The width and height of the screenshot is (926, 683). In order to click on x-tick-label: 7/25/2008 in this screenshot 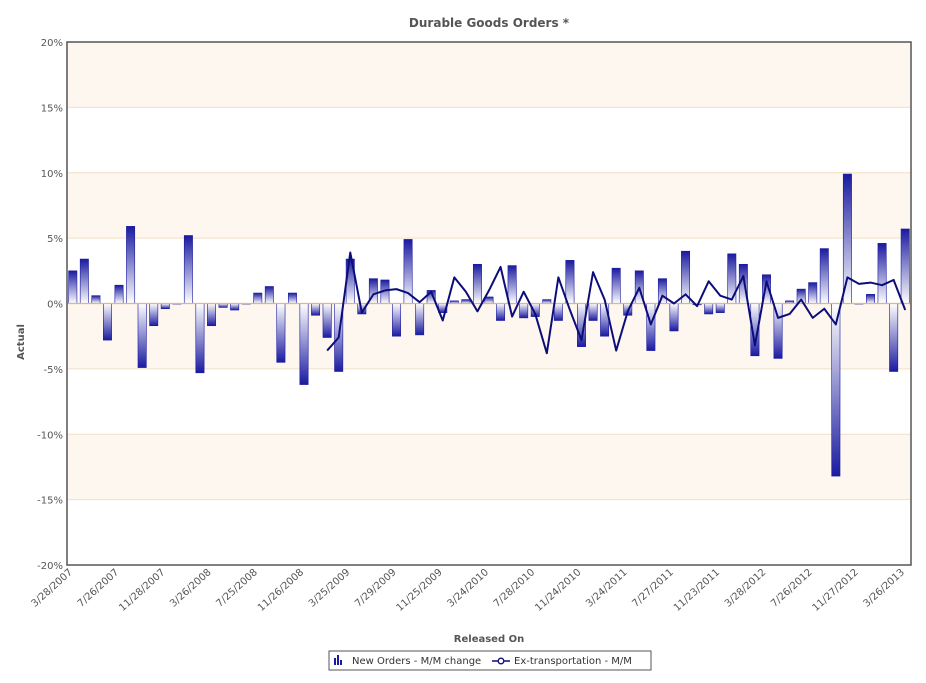, I will do `click(236, 588)`.